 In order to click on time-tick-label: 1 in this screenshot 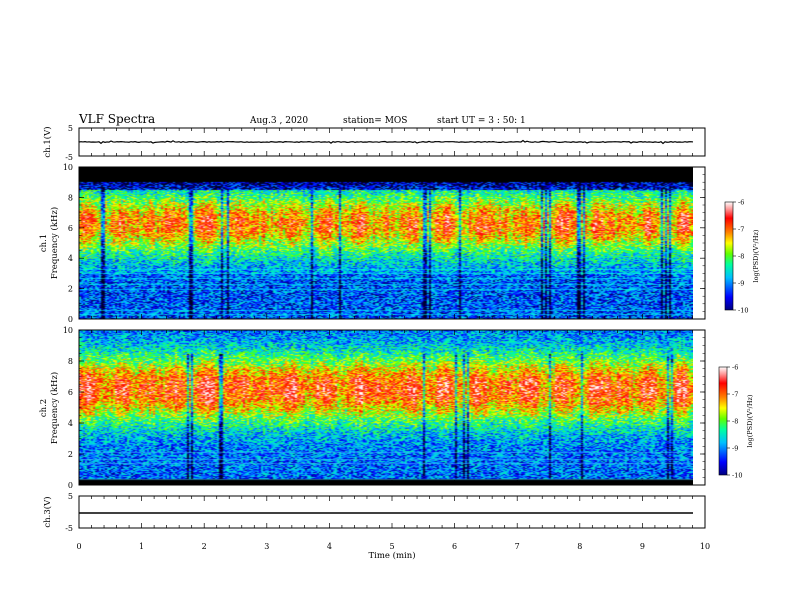, I will do `click(141, 546)`.